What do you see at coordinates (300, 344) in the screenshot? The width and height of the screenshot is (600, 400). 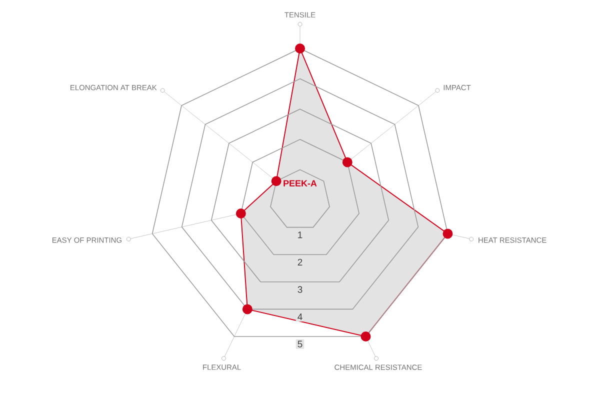 I see `y-tick-label: 5` at bounding box center [300, 344].